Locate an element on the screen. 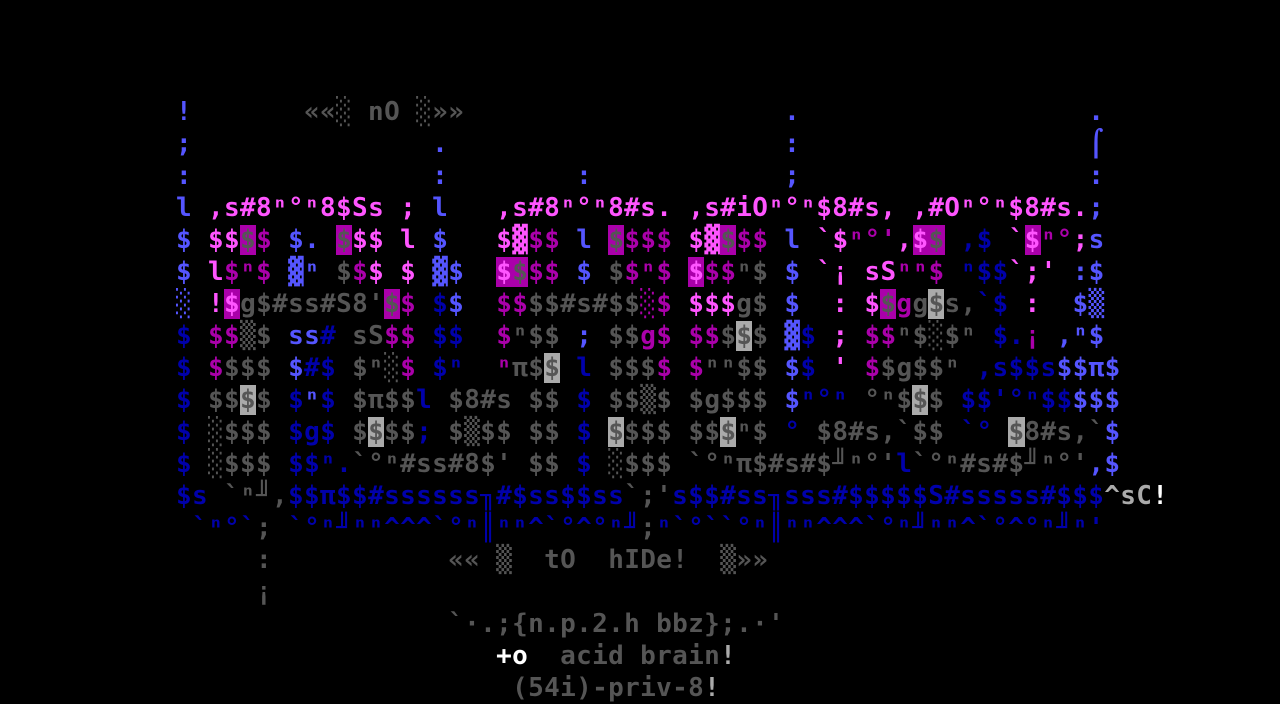 The width and height of the screenshot is (1280, 704). art-glyphs: ! is located at coordinates (216, 304).